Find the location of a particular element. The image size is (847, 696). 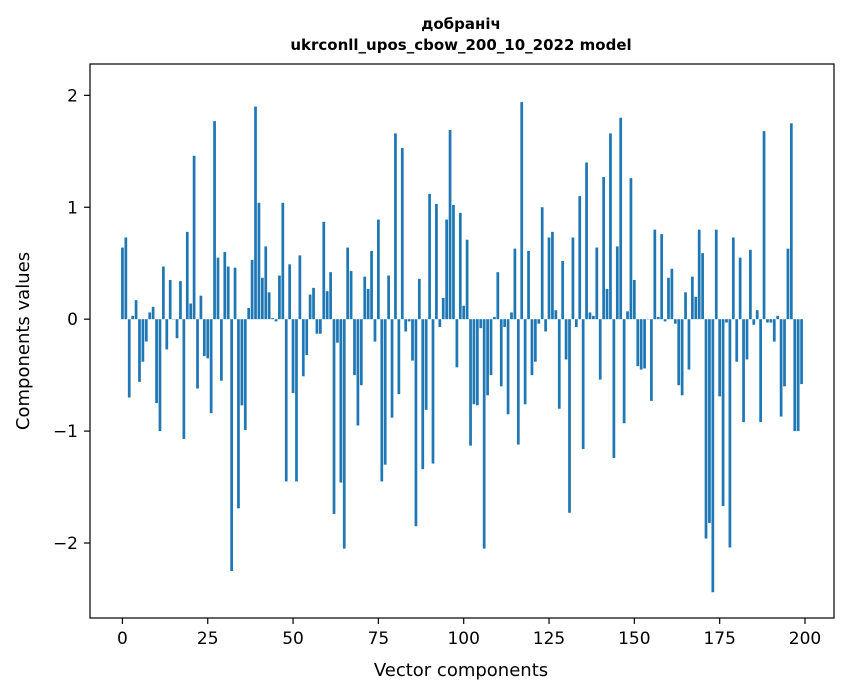

y-axis-ticks: −2 −1 0 1 2 is located at coordinates (71, 320).